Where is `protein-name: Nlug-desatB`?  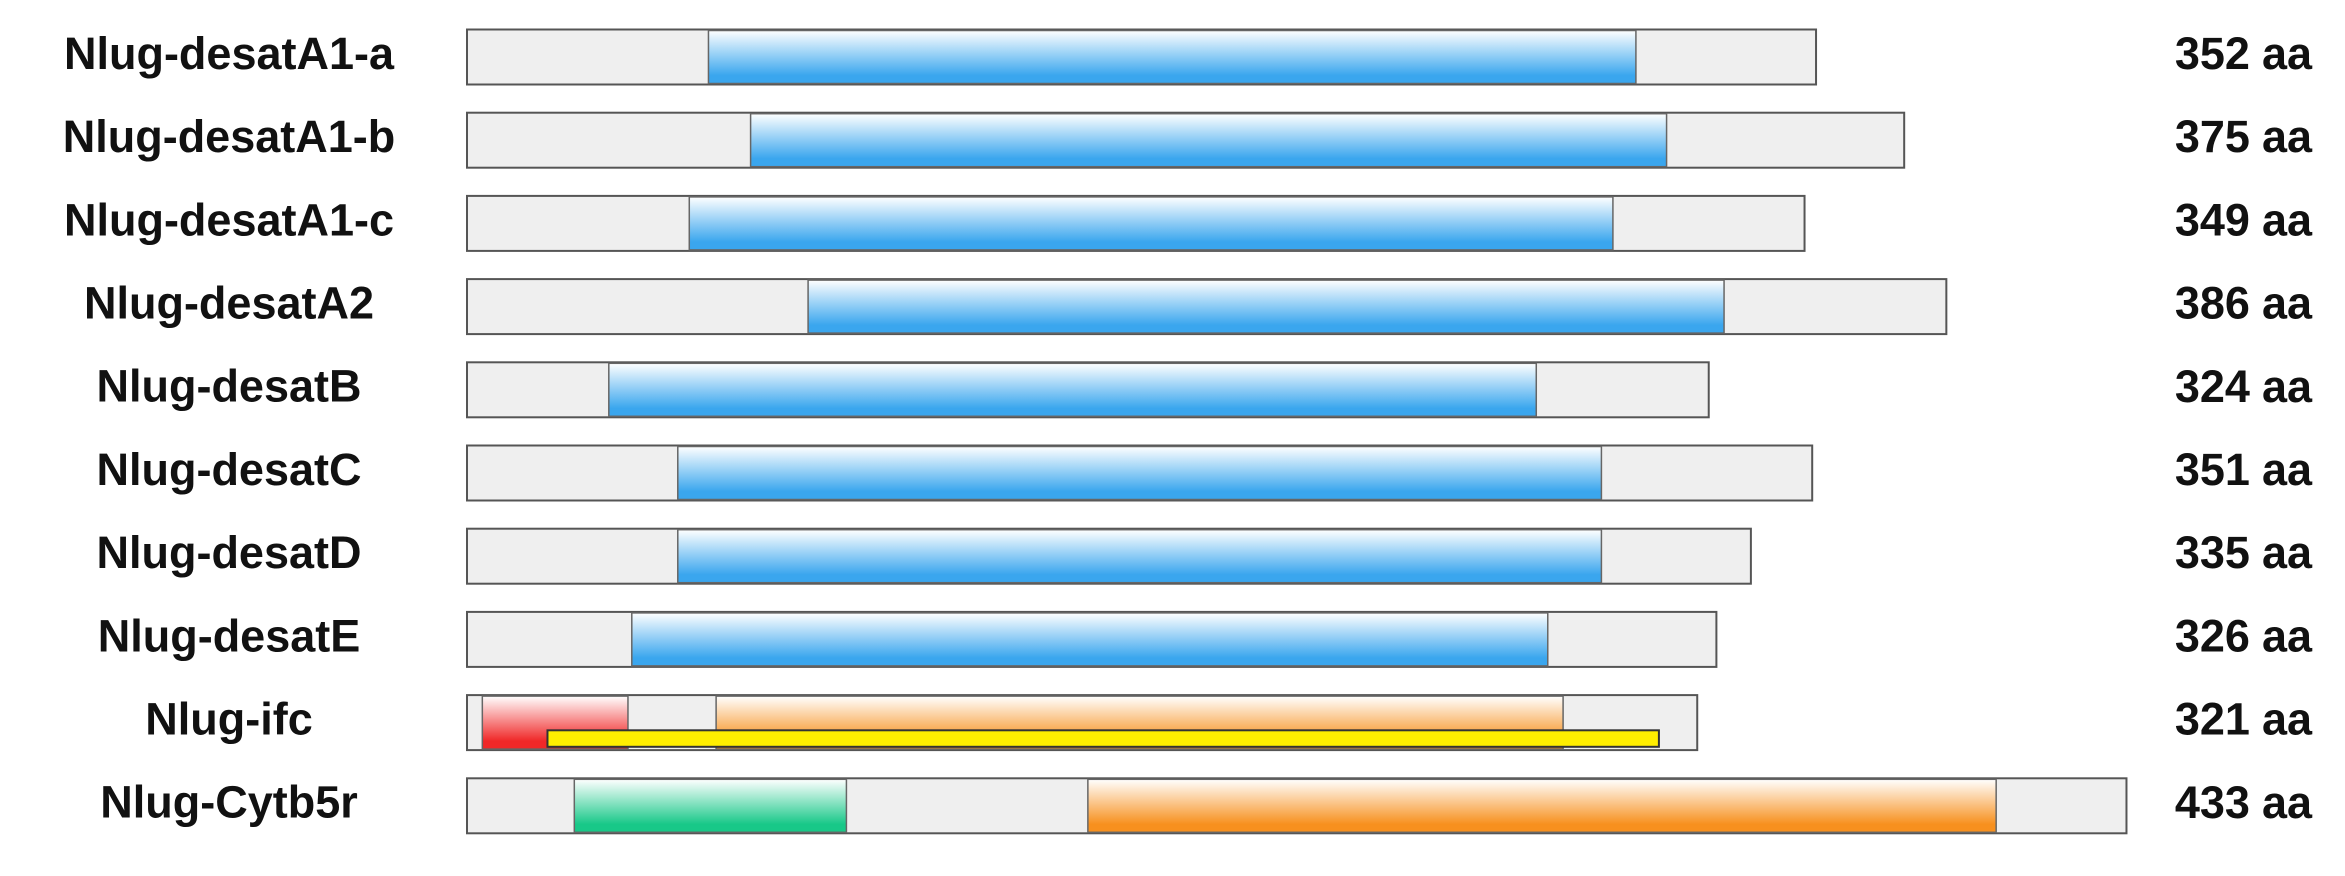
protein-name: Nlug-desatB is located at coordinates (228, 386).